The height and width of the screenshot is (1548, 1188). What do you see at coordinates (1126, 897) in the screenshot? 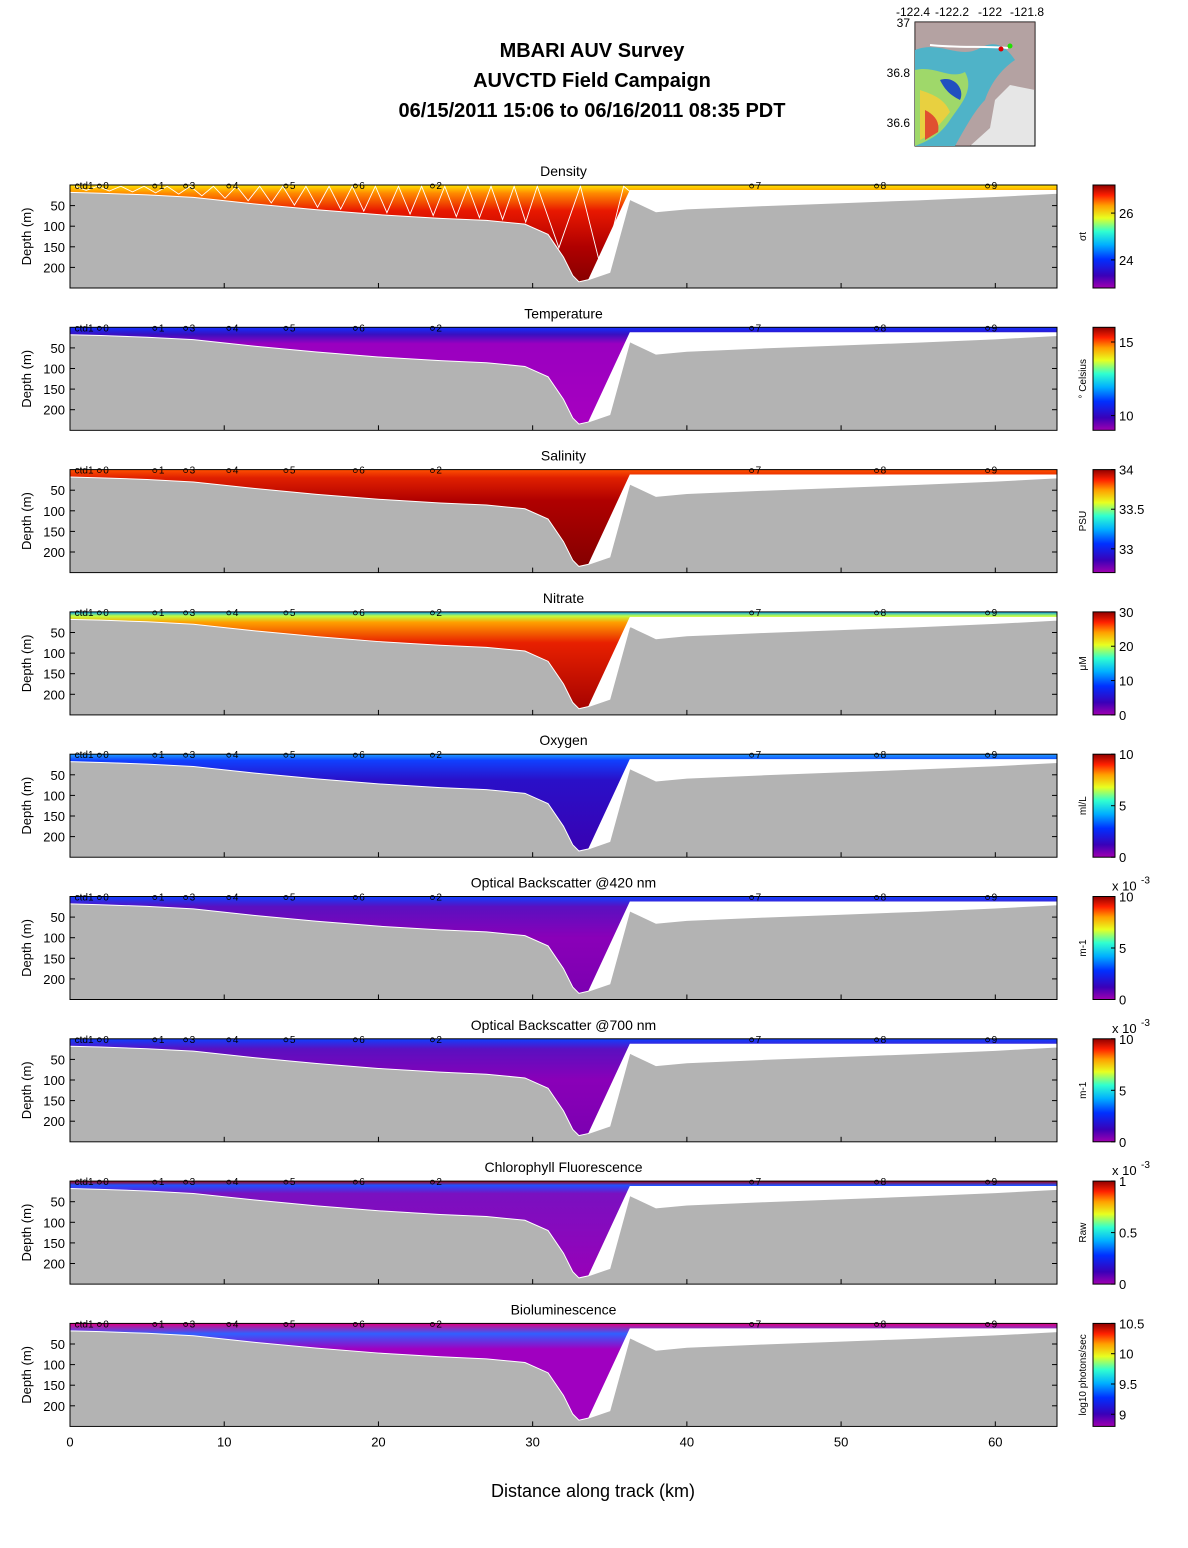
I see `colorbar-tick-label: 10` at bounding box center [1126, 897].